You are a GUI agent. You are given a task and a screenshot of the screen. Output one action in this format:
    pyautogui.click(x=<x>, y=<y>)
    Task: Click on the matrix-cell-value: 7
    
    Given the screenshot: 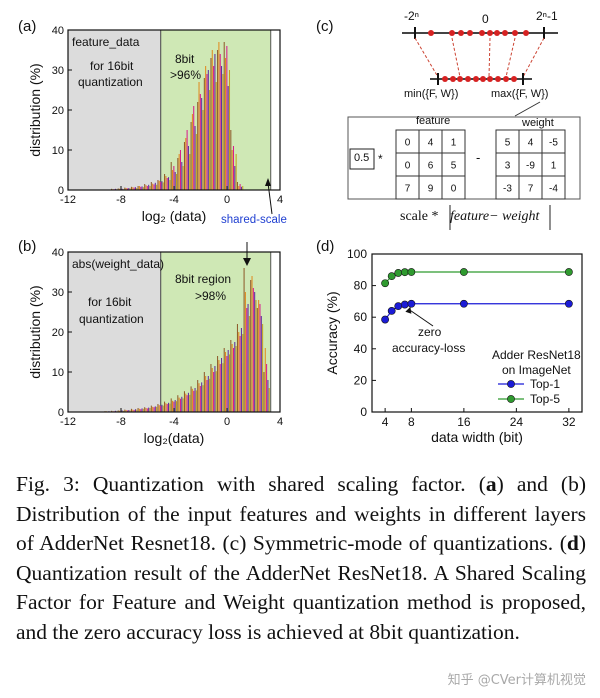 What is the action you would take?
    pyautogui.click(x=408, y=189)
    